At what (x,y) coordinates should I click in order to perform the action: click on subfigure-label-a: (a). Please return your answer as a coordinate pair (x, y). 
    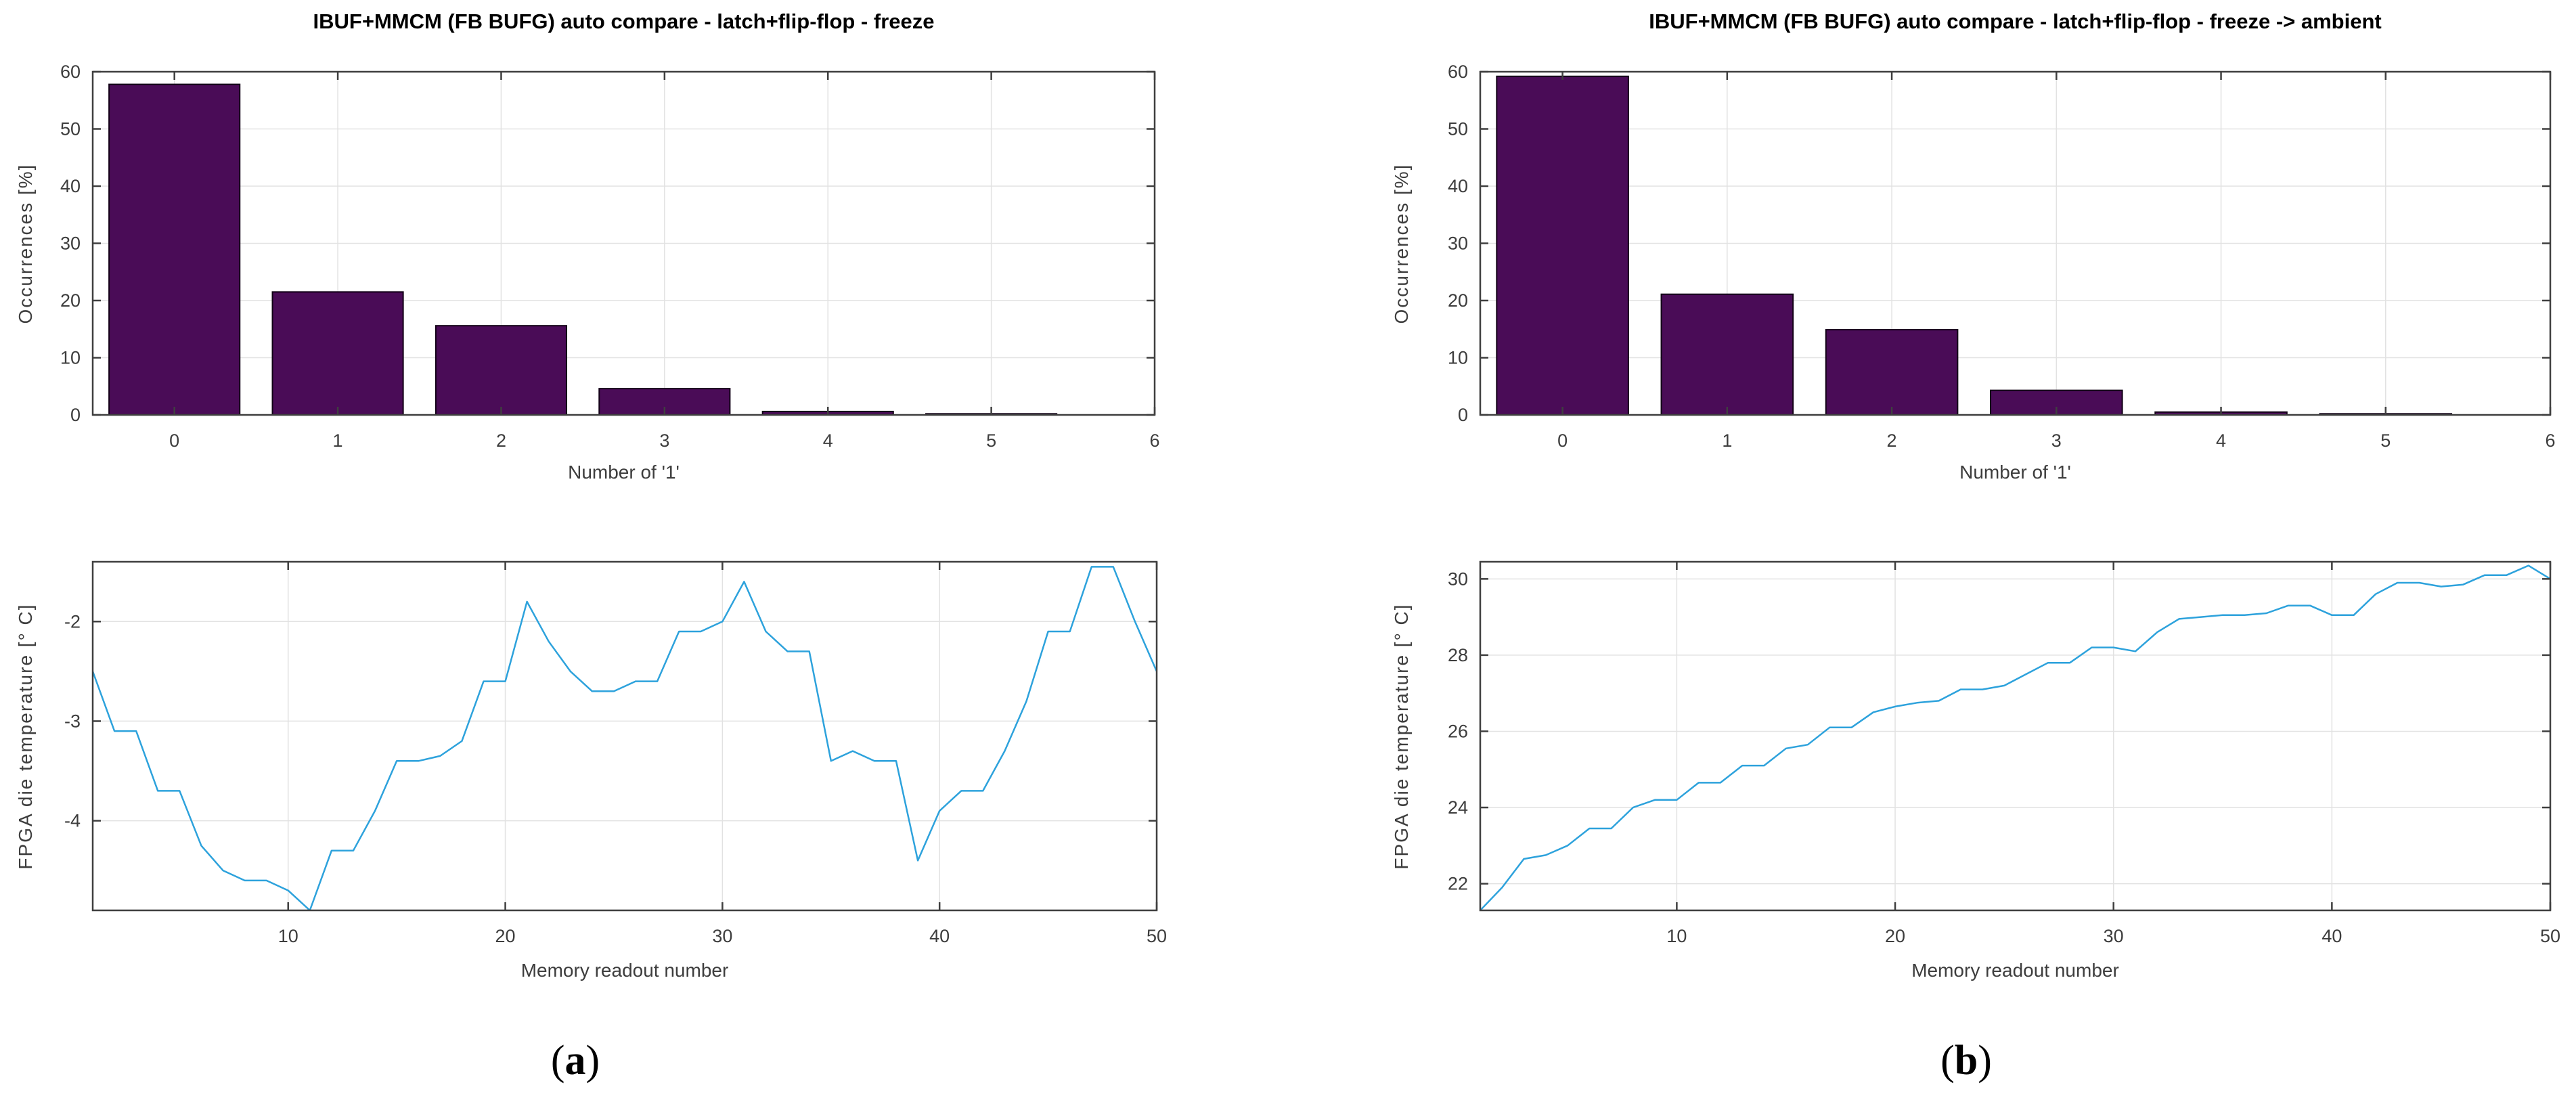
    Looking at the image, I should click on (575, 1061).